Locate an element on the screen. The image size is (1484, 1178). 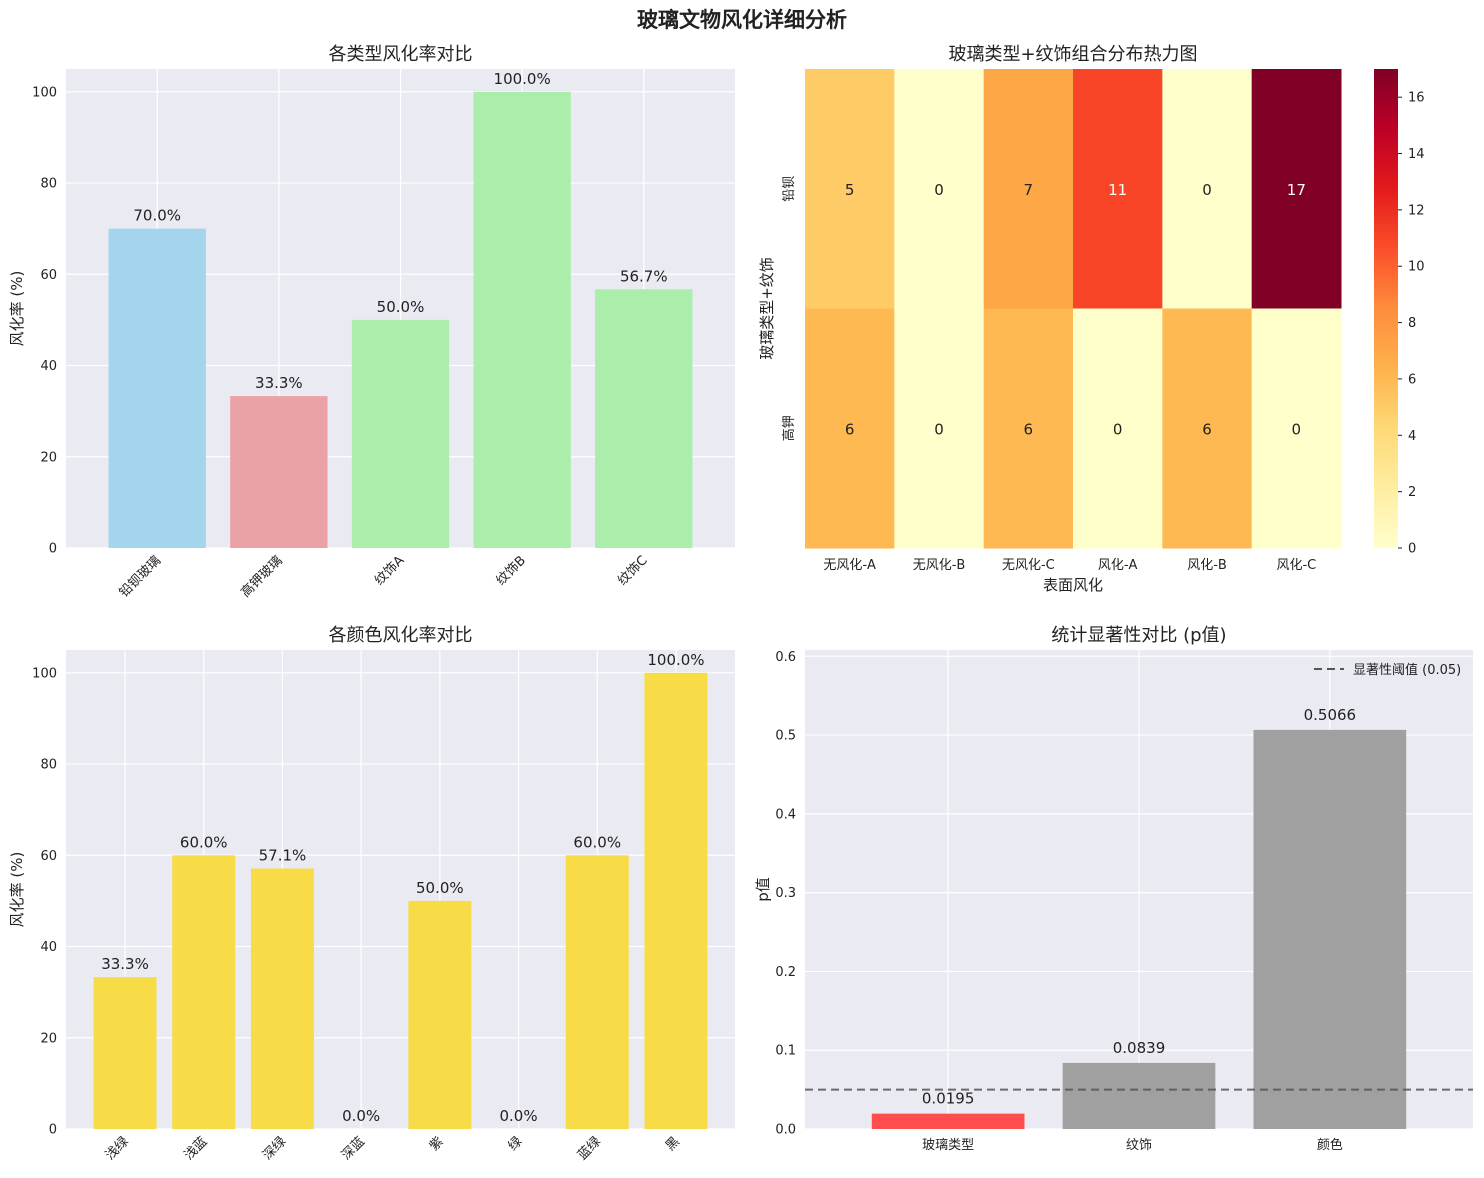
x-tick-label: 紫 is located at coordinates (437, 1144).